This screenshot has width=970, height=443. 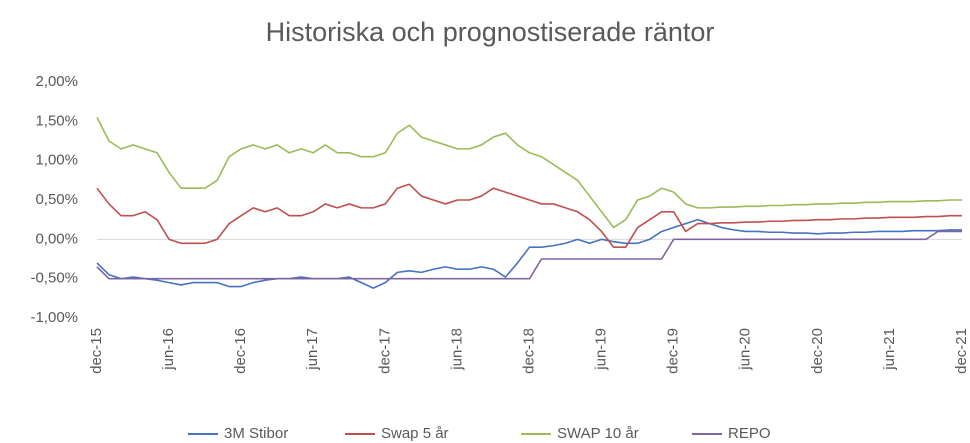 What do you see at coordinates (384, 351) in the screenshot?
I see `x-tick-label: dec-17` at bounding box center [384, 351].